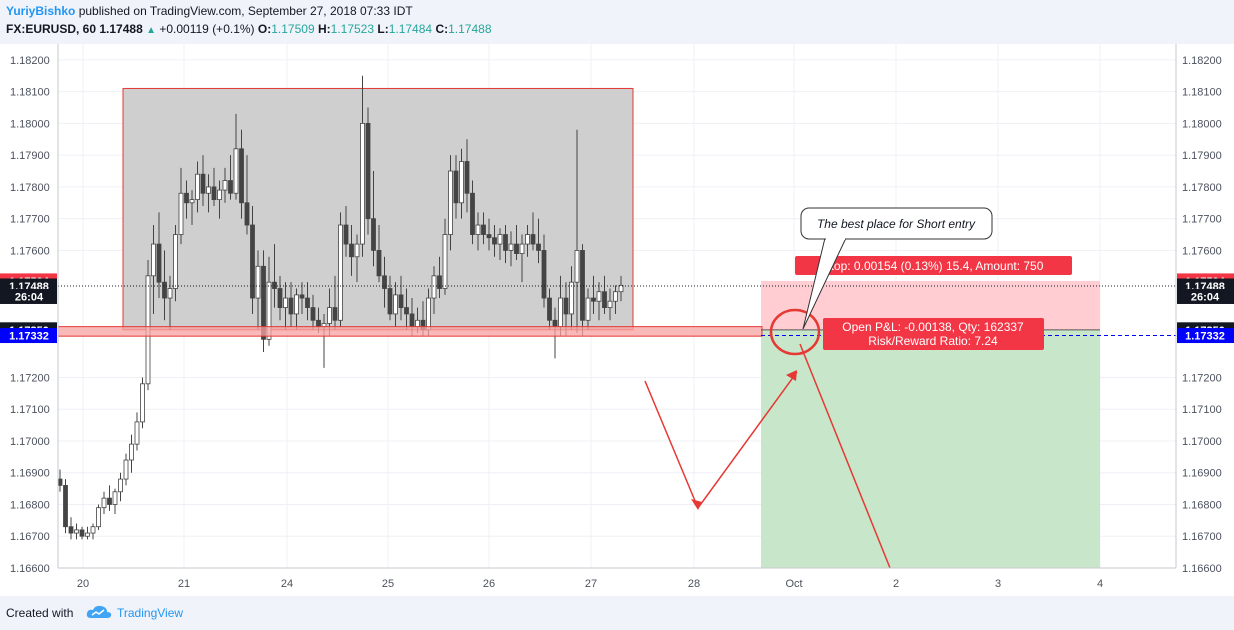  Describe the element at coordinates (489, 584) in the screenshot. I see `x-tick-label: 26` at that location.